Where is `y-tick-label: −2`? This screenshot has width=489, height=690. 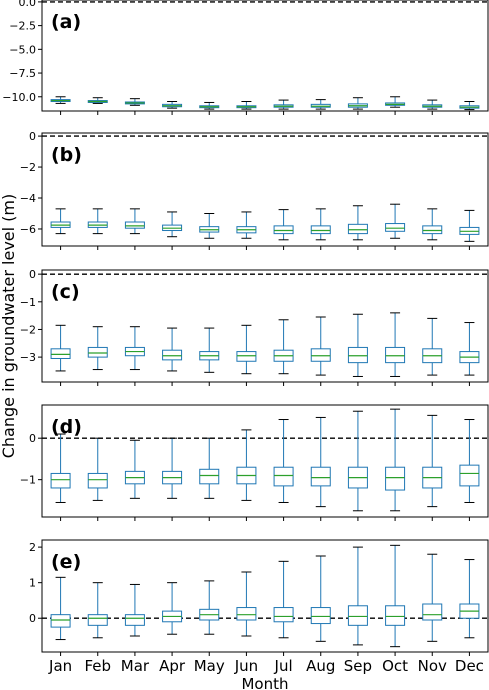 y-tick-label: −2 is located at coordinates (28, 167).